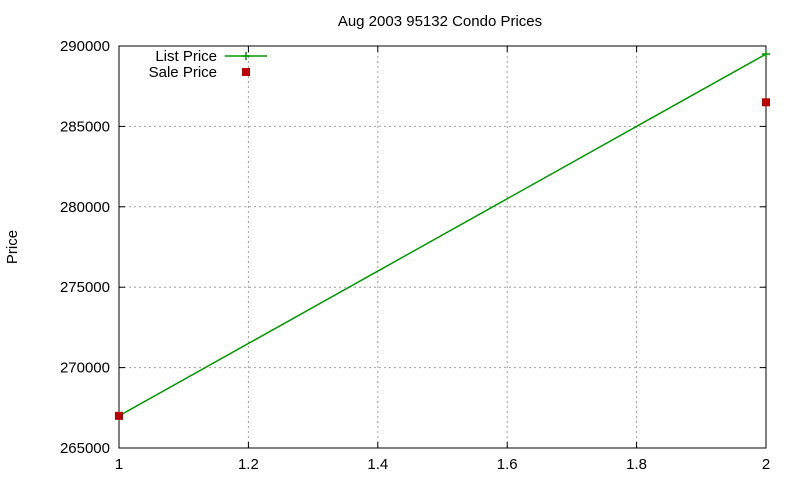  Describe the element at coordinates (183, 72) in the screenshot. I see `legend-label: Sale Price` at that location.